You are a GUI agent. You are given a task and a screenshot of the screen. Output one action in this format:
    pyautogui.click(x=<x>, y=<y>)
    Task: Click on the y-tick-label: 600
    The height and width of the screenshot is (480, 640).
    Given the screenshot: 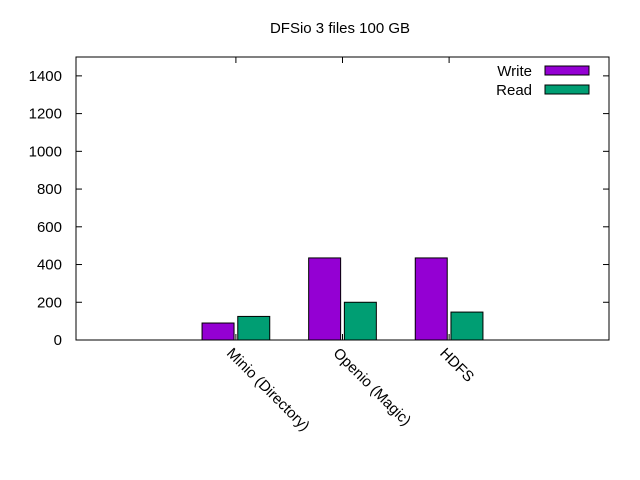 What is the action you would take?
    pyautogui.click(x=49, y=227)
    